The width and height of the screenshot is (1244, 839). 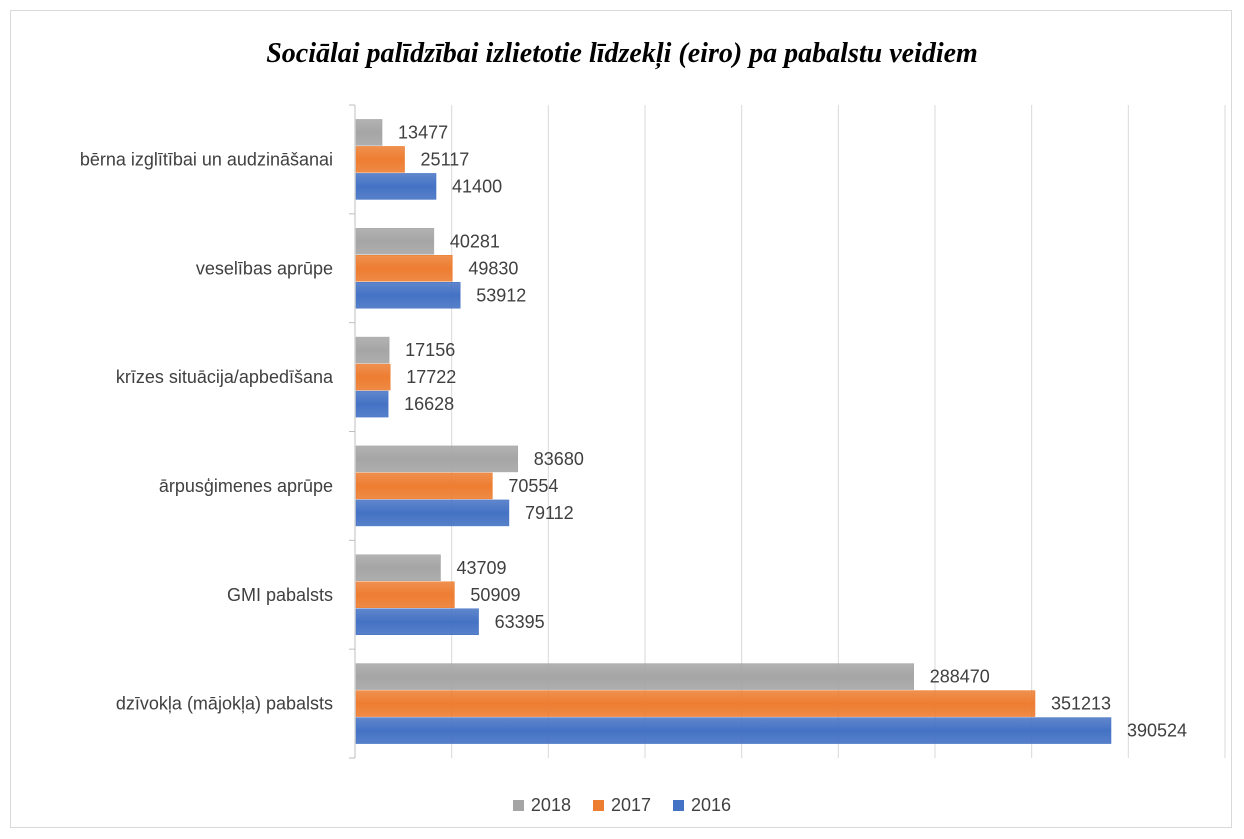 I want to click on data-label: 288470, so click(x=960, y=677).